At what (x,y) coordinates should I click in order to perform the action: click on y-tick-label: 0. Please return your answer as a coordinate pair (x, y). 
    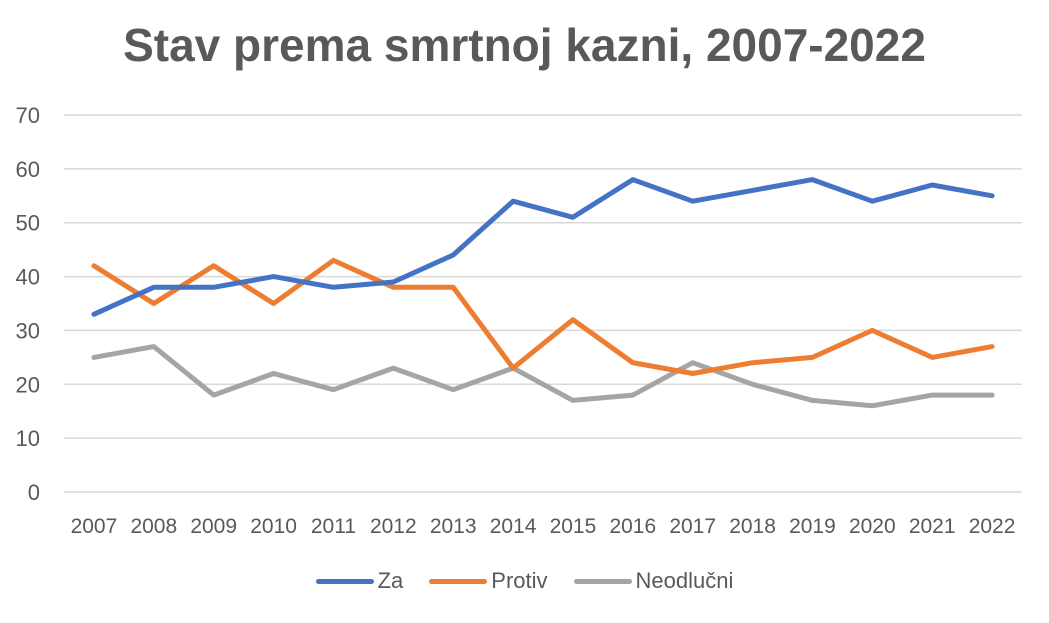
    Looking at the image, I should click on (34, 492).